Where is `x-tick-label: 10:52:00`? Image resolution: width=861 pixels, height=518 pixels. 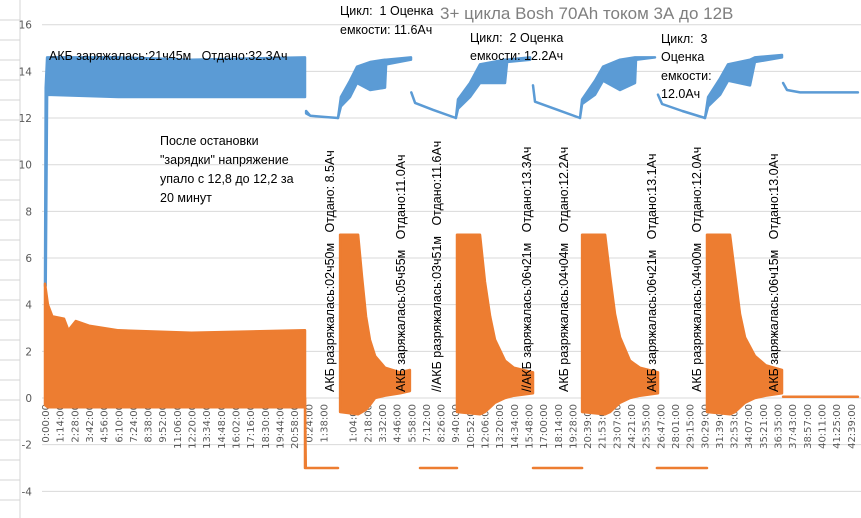
x-tick-label: 10:52:00 is located at coordinates (471, 426).